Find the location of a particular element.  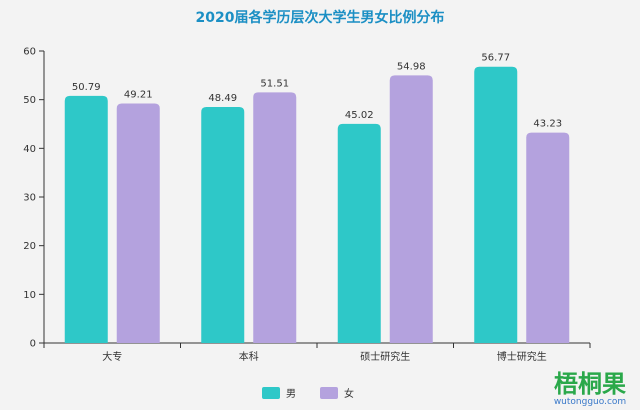

y-tick-label: 40 is located at coordinates (29, 149).